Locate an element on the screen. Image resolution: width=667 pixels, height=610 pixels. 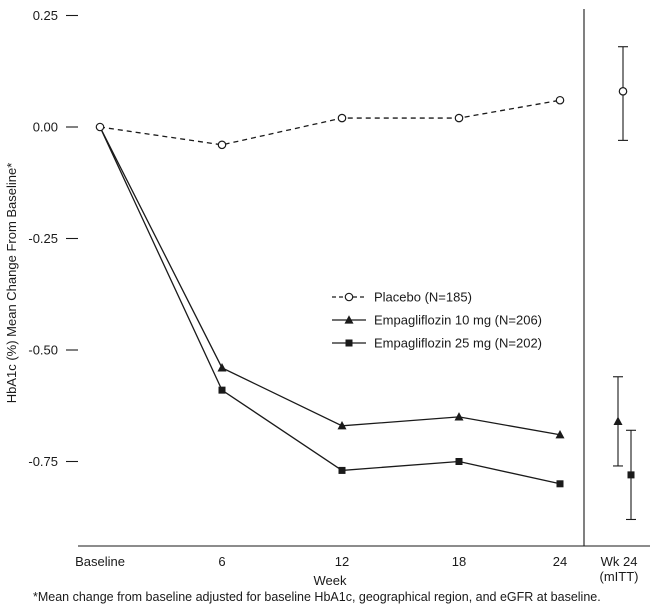
wk24-sublabel: (mITT) is located at coordinates (619, 576).